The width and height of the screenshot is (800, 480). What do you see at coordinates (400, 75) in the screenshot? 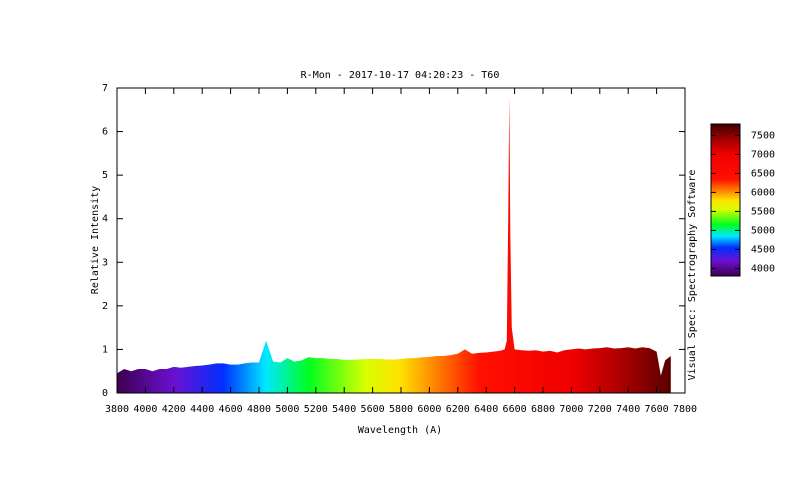
I see `chart-title: R-Mon - 2017-10-17 04:20:23 - T60` at bounding box center [400, 75].